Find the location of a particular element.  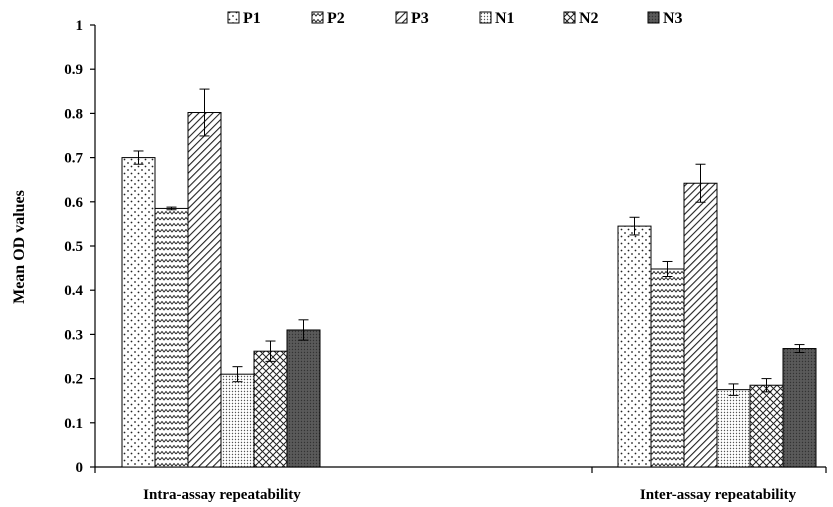

y-tick-label: 0.7 is located at coordinates (73, 159).